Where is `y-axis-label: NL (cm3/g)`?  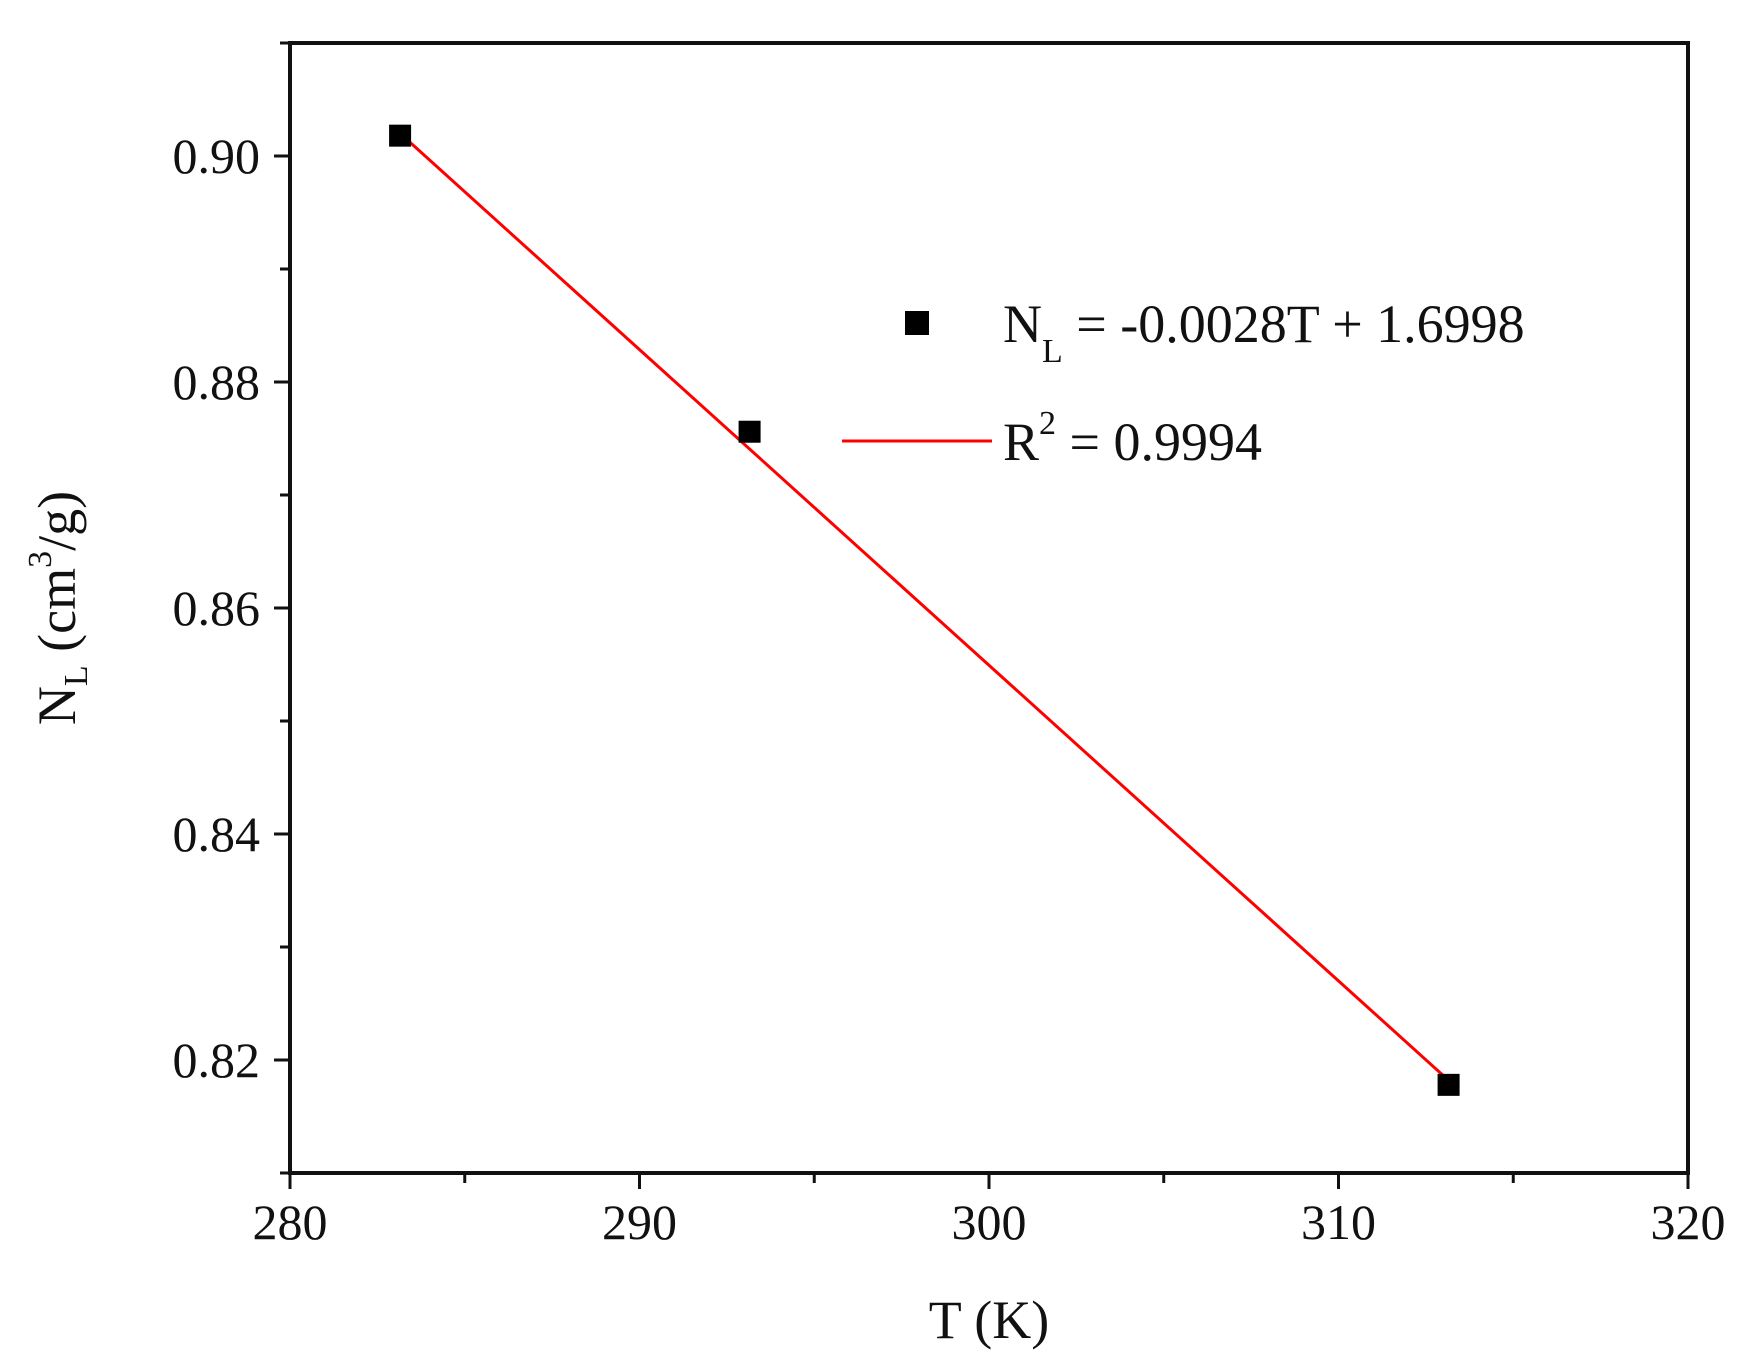 y-axis-label: NL (cm3/g) is located at coordinates (58, 608).